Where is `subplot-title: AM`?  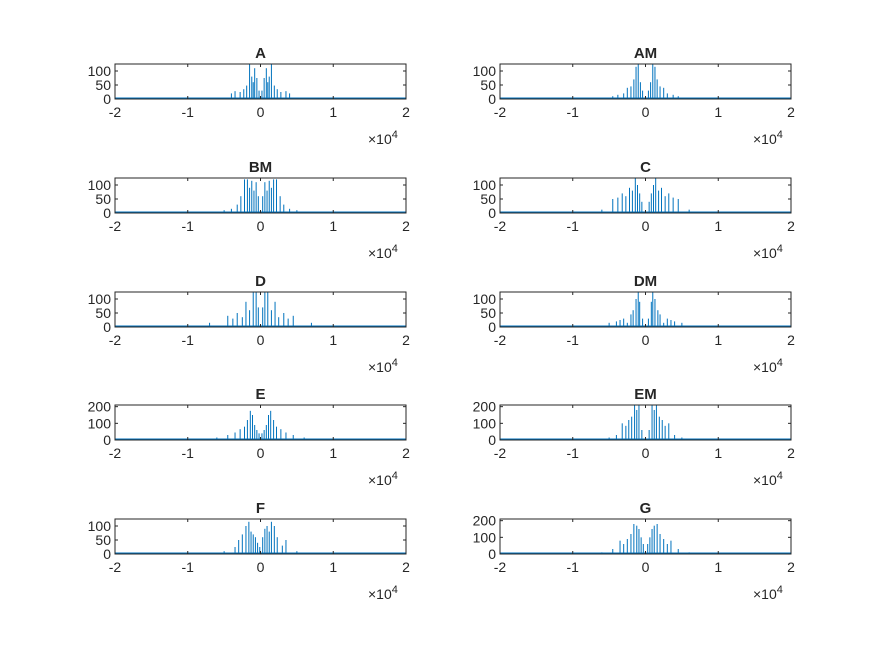
subplot-title: AM is located at coordinates (645, 53).